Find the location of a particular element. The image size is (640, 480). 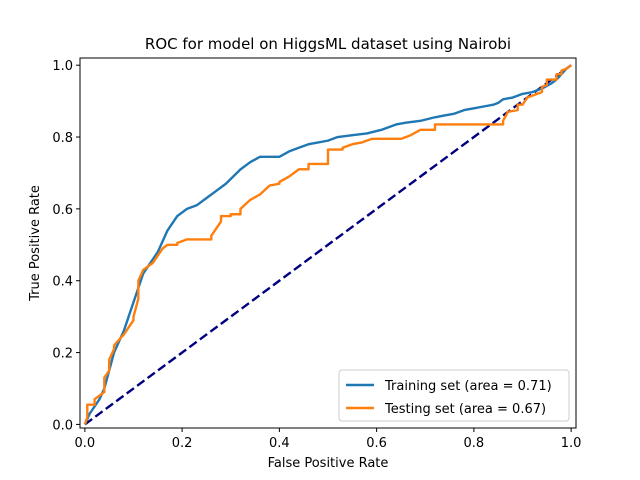

x-tick-label: 0.2 is located at coordinates (182, 443).